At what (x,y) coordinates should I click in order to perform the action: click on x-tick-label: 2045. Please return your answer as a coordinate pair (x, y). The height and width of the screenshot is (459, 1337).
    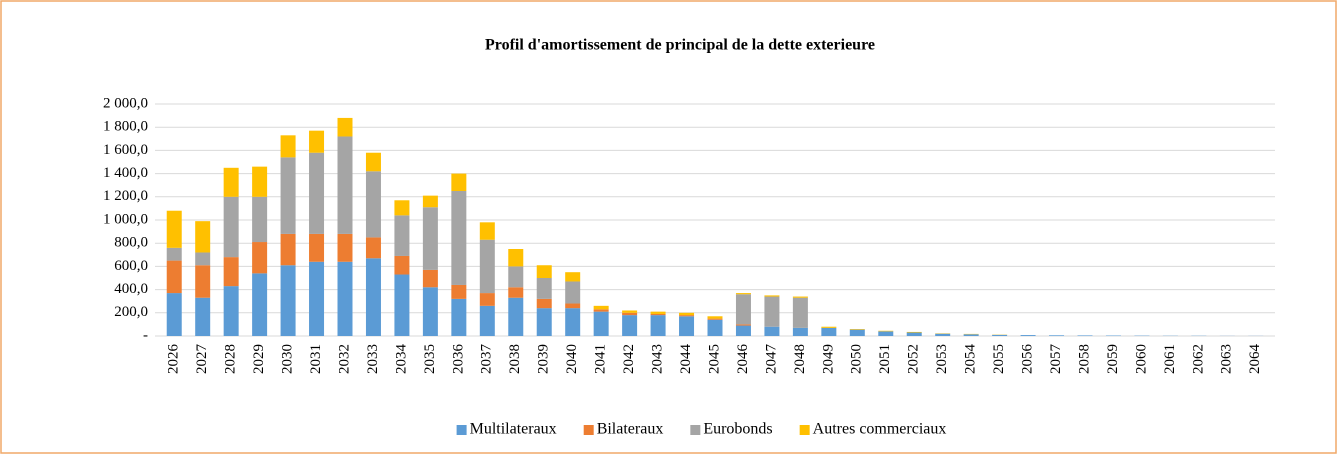
    Looking at the image, I should click on (714, 359).